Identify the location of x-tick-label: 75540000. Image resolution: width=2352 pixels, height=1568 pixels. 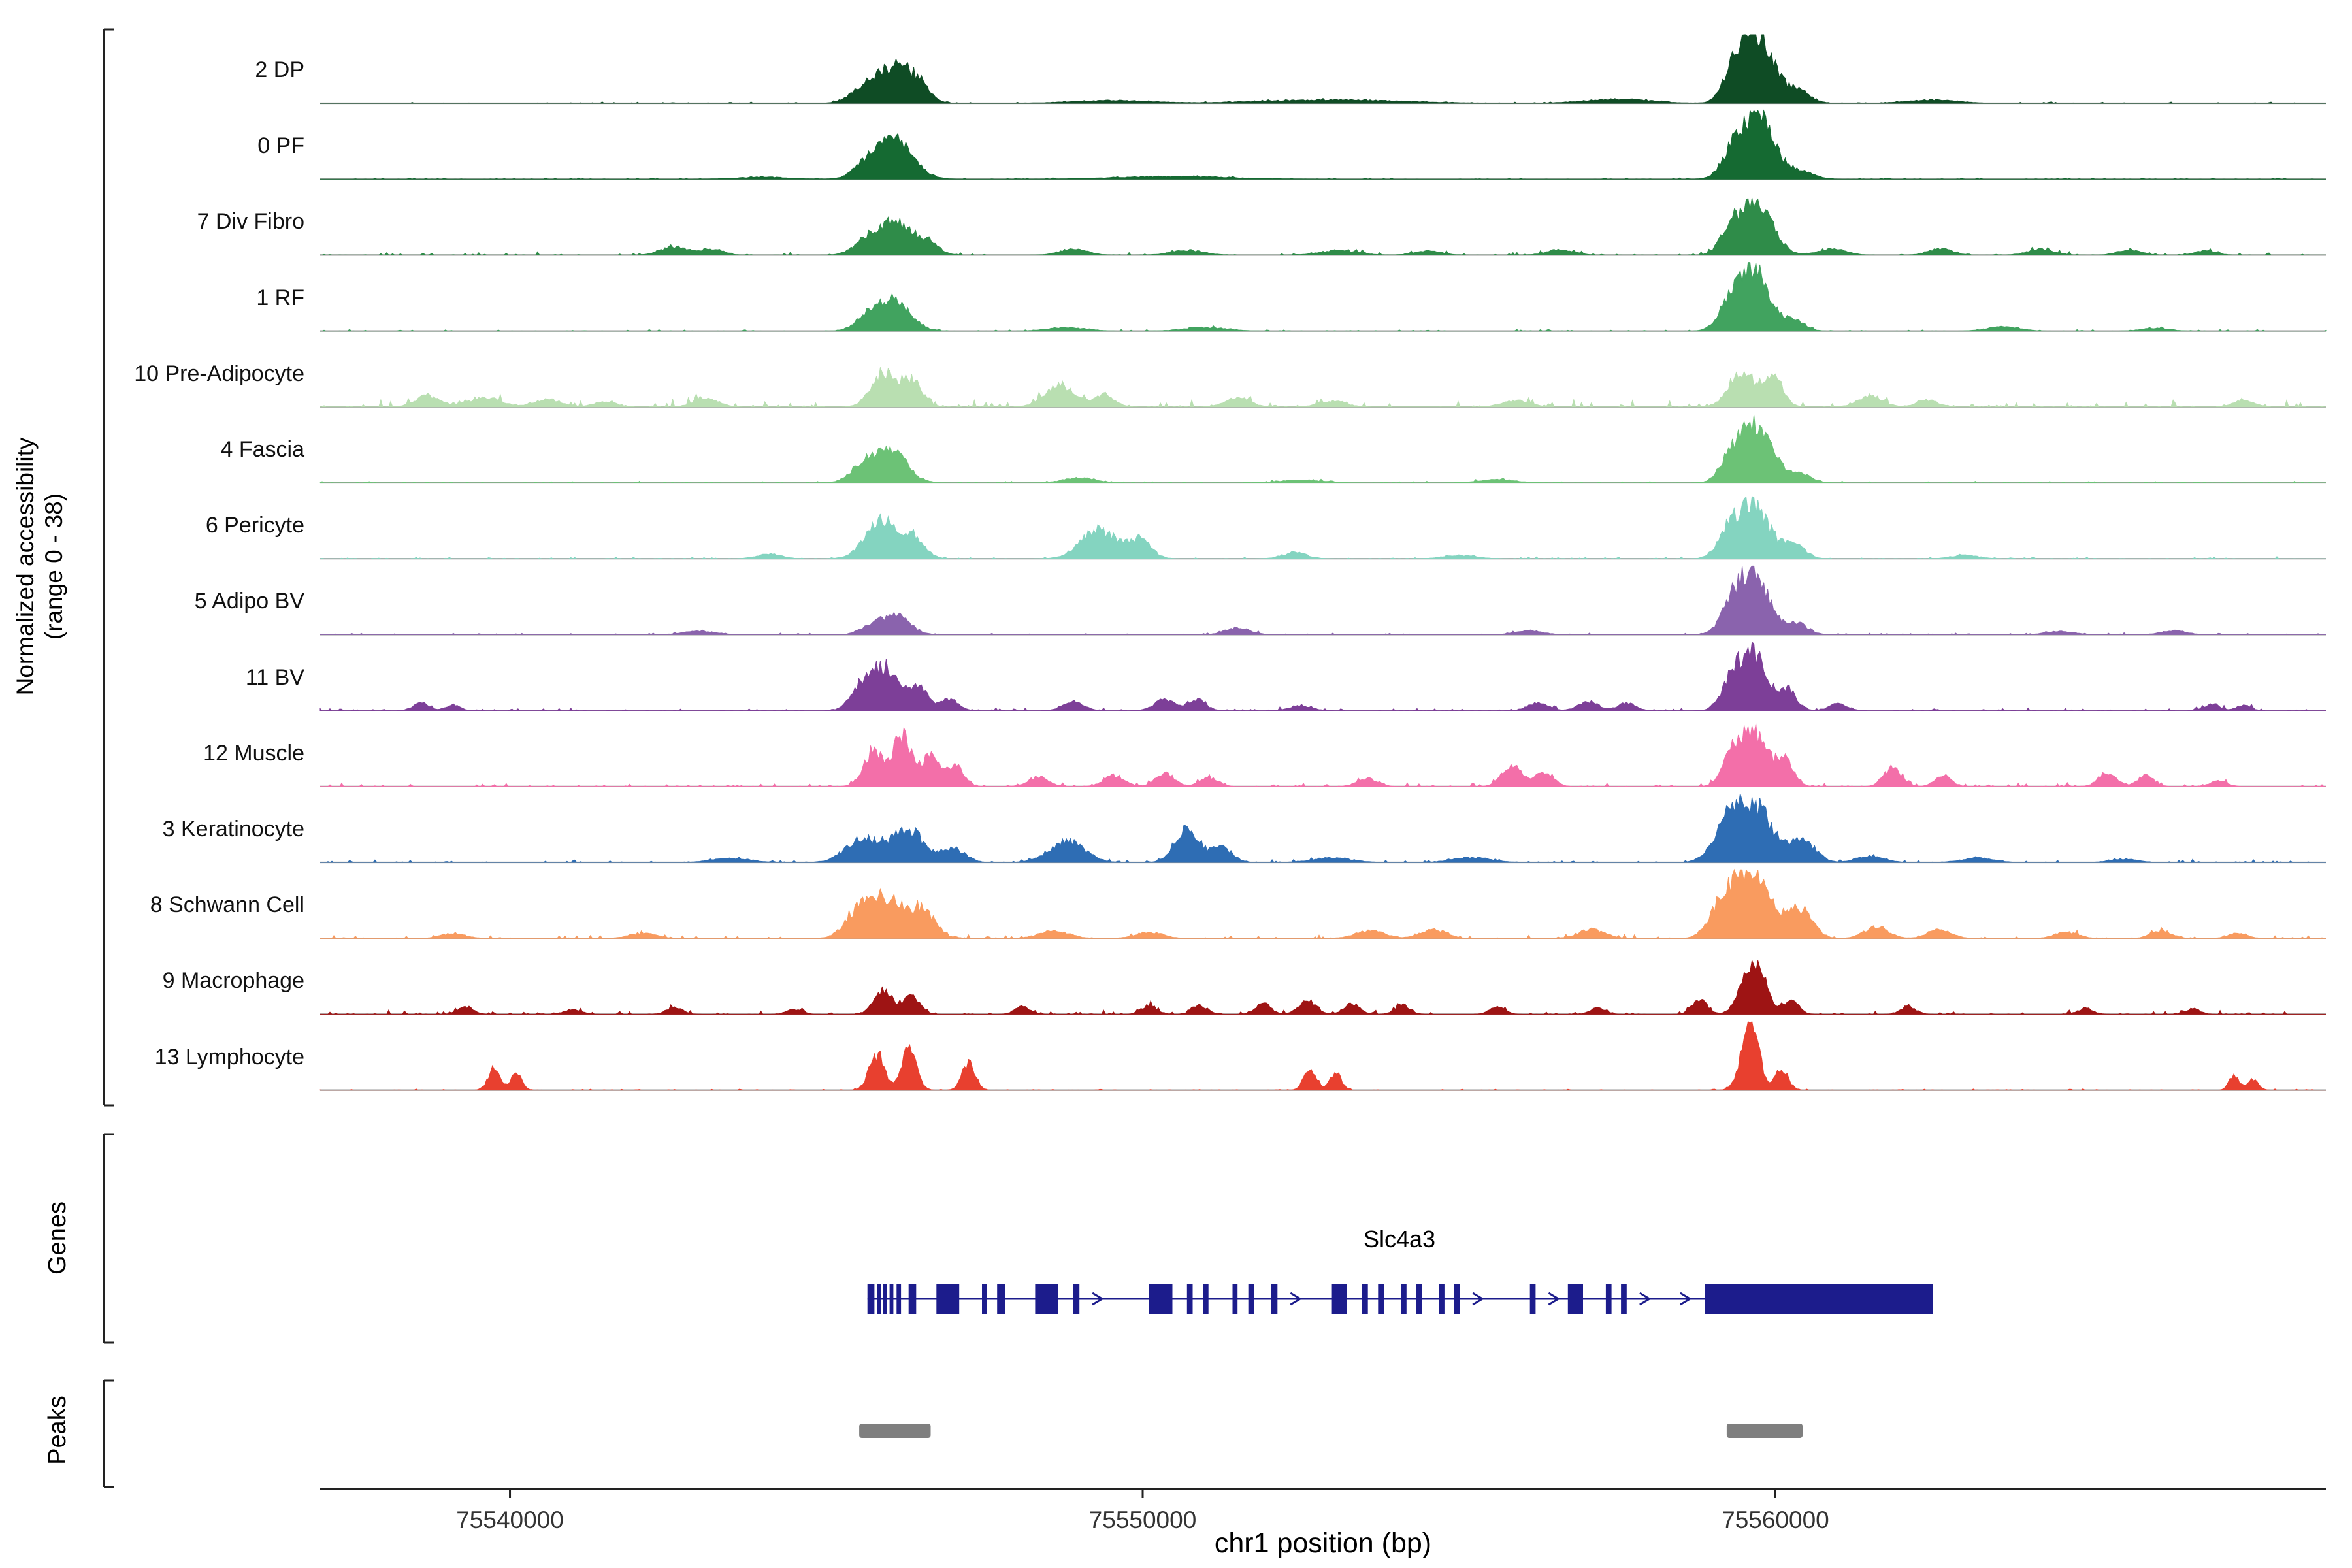
(510, 1520).